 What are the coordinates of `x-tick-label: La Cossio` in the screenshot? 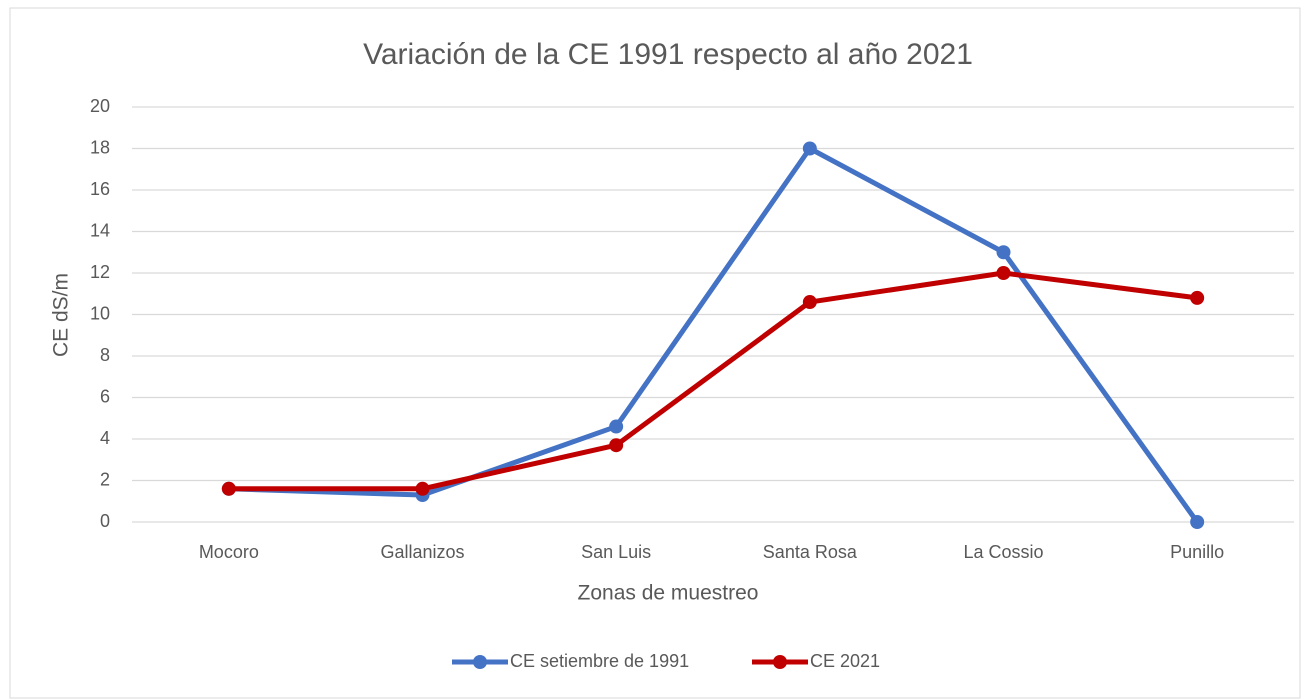 It's located at (1003, 552).